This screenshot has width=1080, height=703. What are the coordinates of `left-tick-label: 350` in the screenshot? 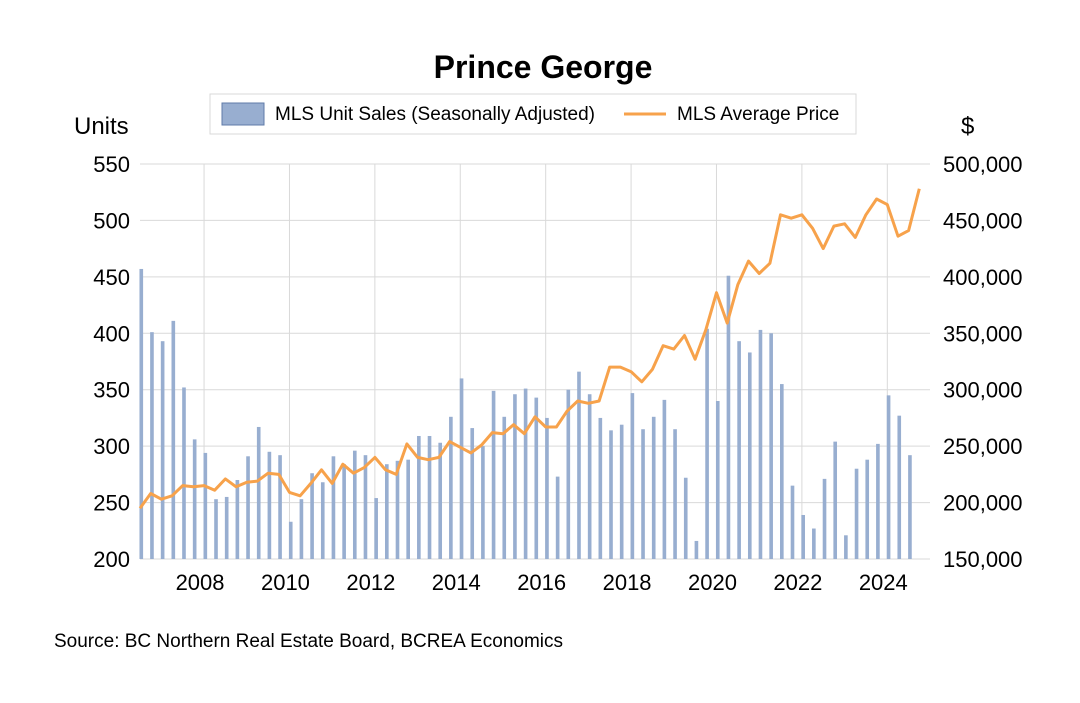 It's located at (111, 390).